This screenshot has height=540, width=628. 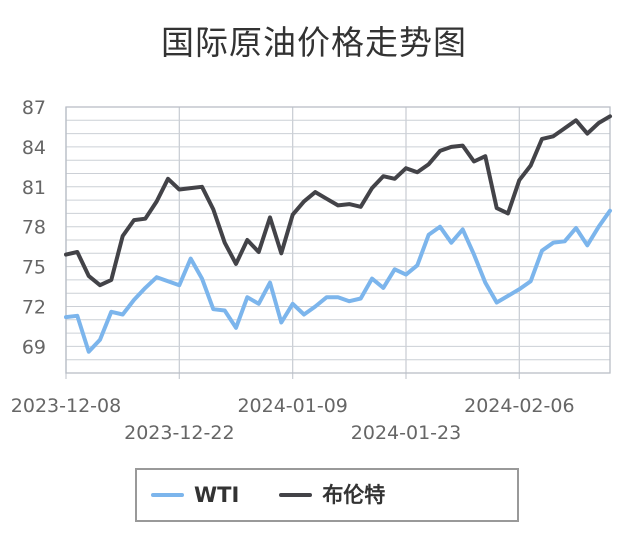 What do you see at coordinates (34, 268) in the screenshot?
I see `y-tick-label: 75` at bounding box center [34, 268].